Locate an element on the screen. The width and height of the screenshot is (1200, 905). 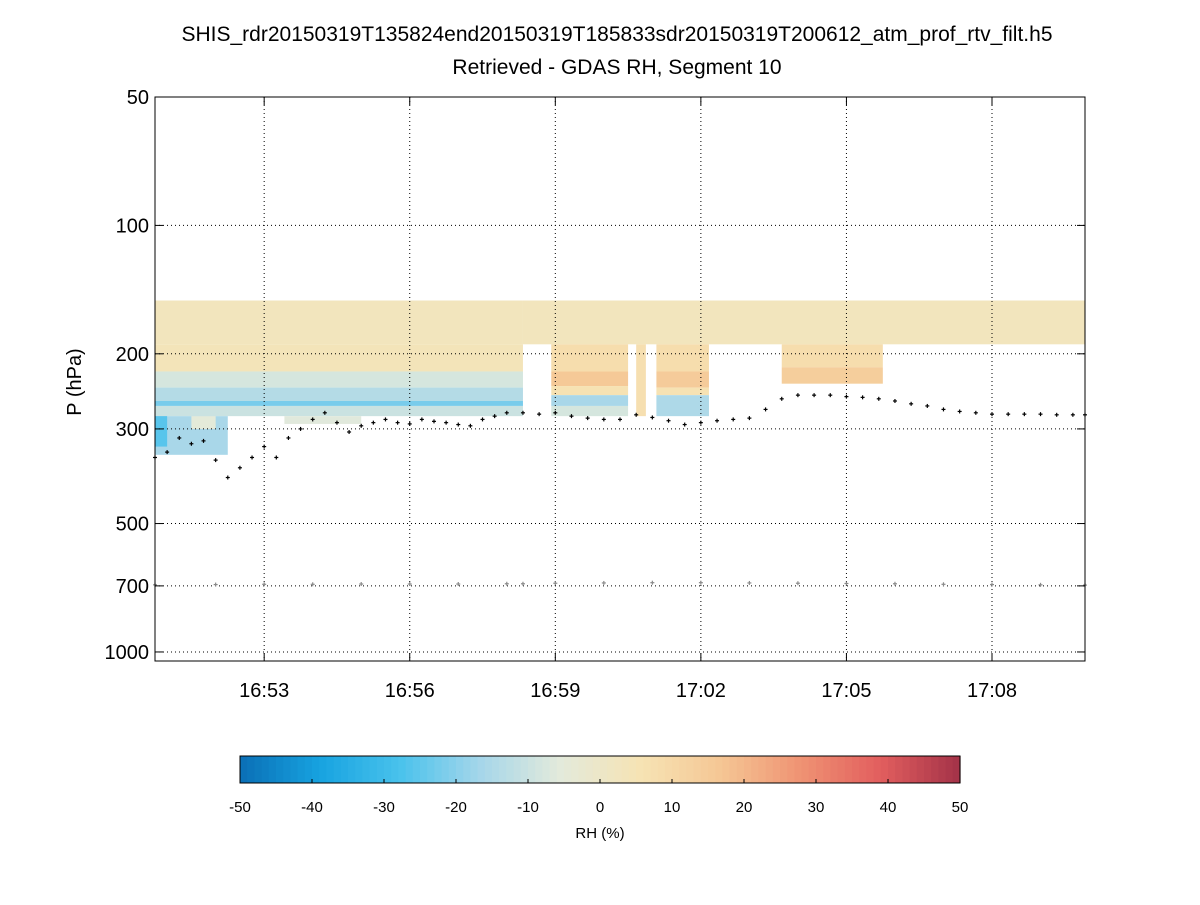
y-tick-label: 200 is located at coordinates (132, 355).